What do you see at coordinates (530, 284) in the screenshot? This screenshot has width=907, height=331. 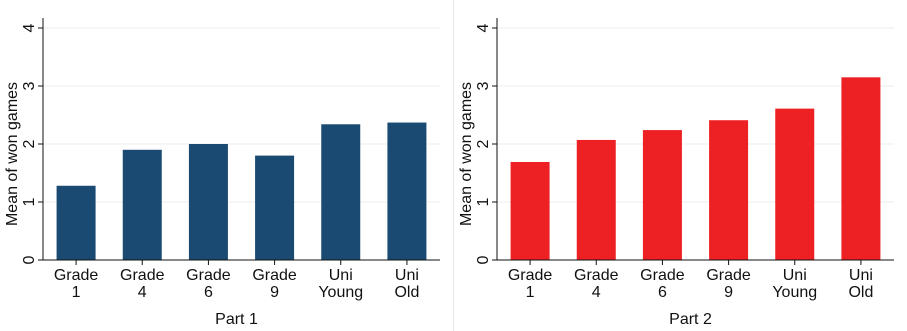 I see `x-tick-label-part-2-1: Grade 1` at bounding box center [530, 284].